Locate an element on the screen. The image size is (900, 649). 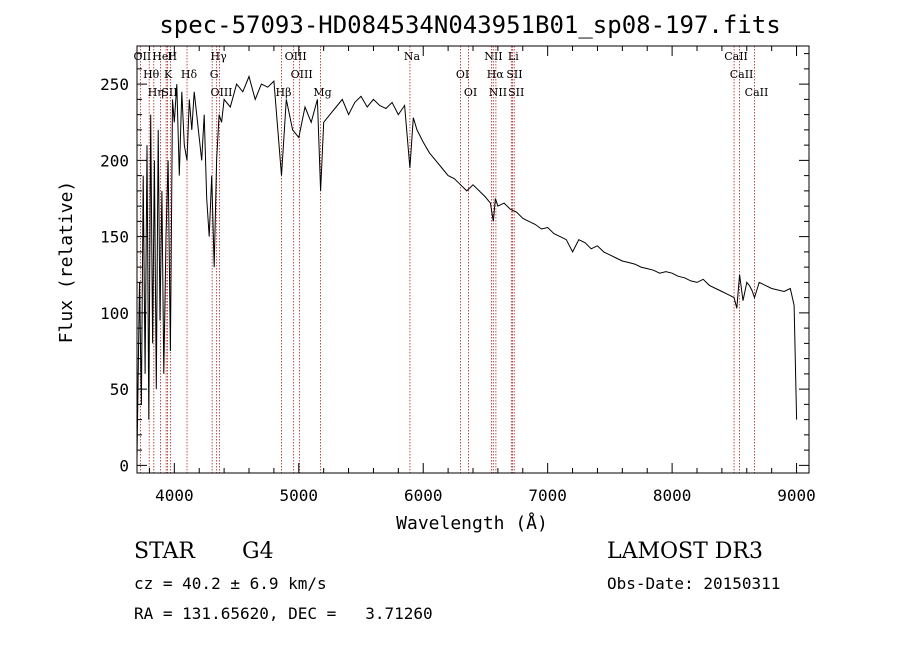
line-label-10: G is located at coordinates (214, 74).